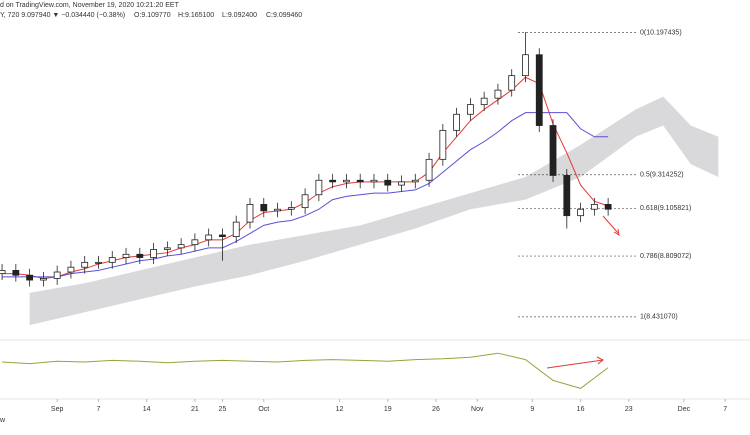  Describe the element at coordinates (147, 409) in the screenshot. I see `x-tick-label: 14` at that location.